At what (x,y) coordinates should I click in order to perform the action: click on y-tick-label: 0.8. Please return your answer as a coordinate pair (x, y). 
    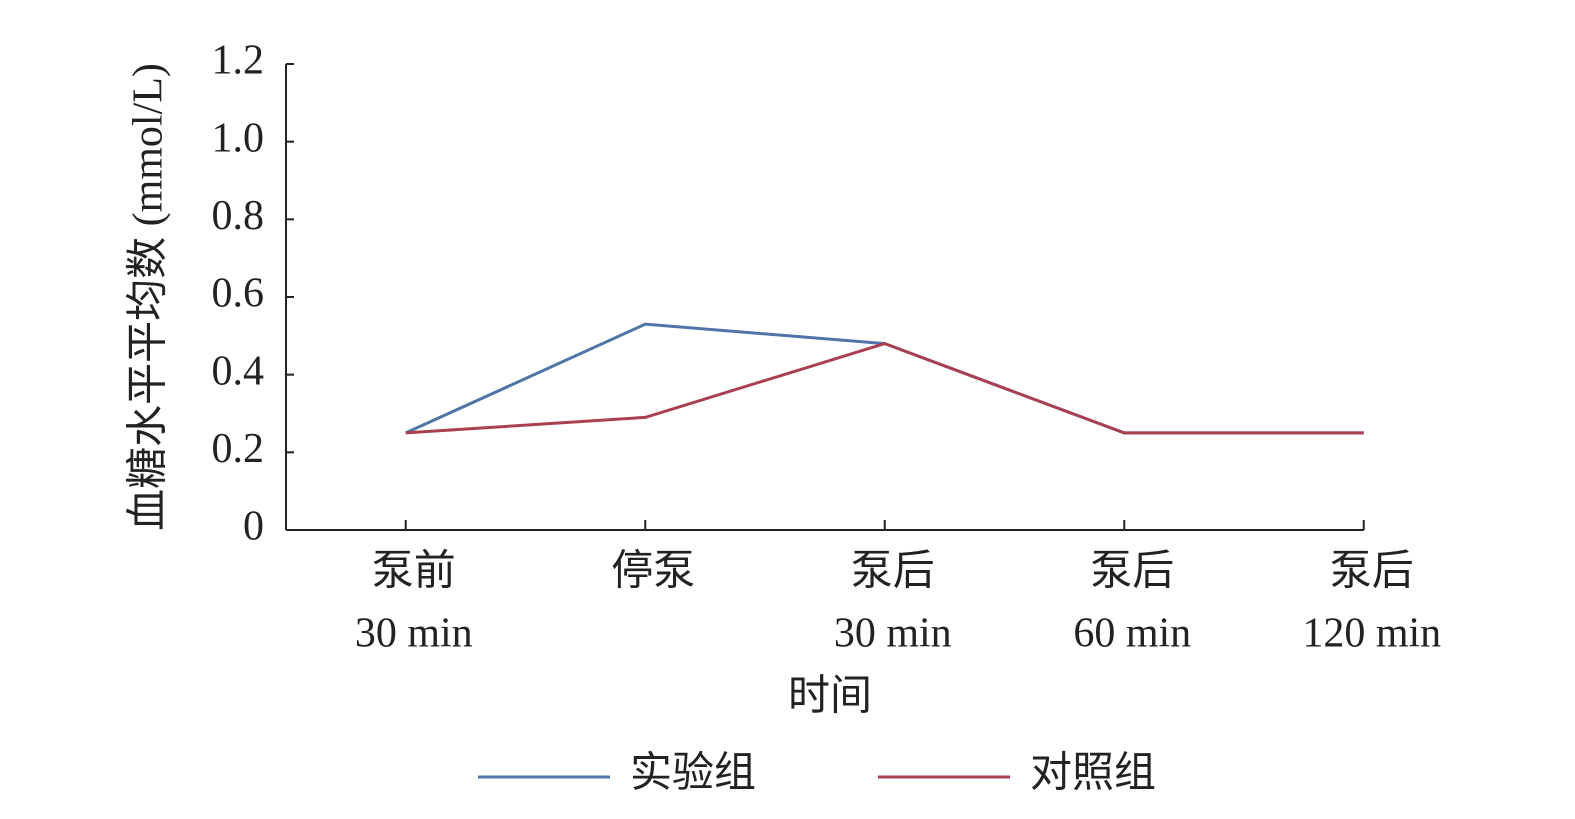
    Looking at the image, I should click on (238, 216).